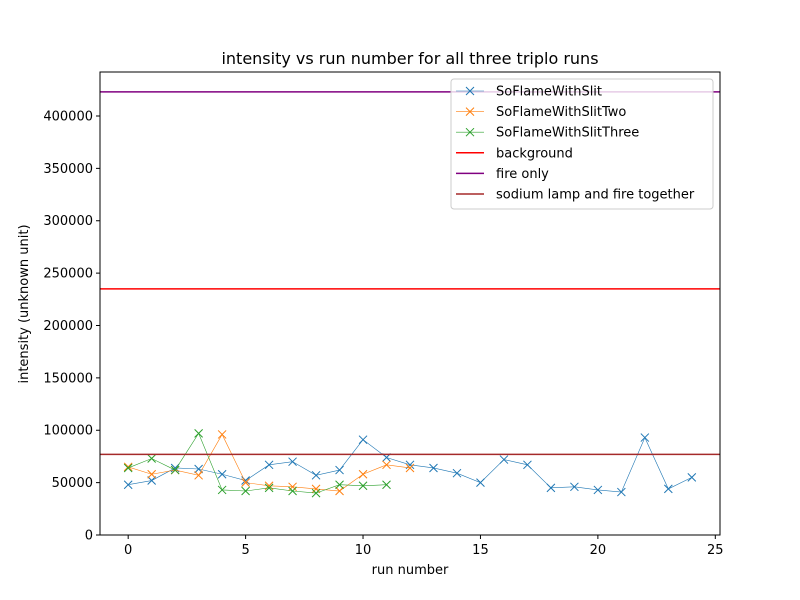 This screenshot has height=600, width=800. What do you see at coordinates (68, 274) in the screenshot?
I see `y-tick-label: 250000` at bounding box center [68, 274].